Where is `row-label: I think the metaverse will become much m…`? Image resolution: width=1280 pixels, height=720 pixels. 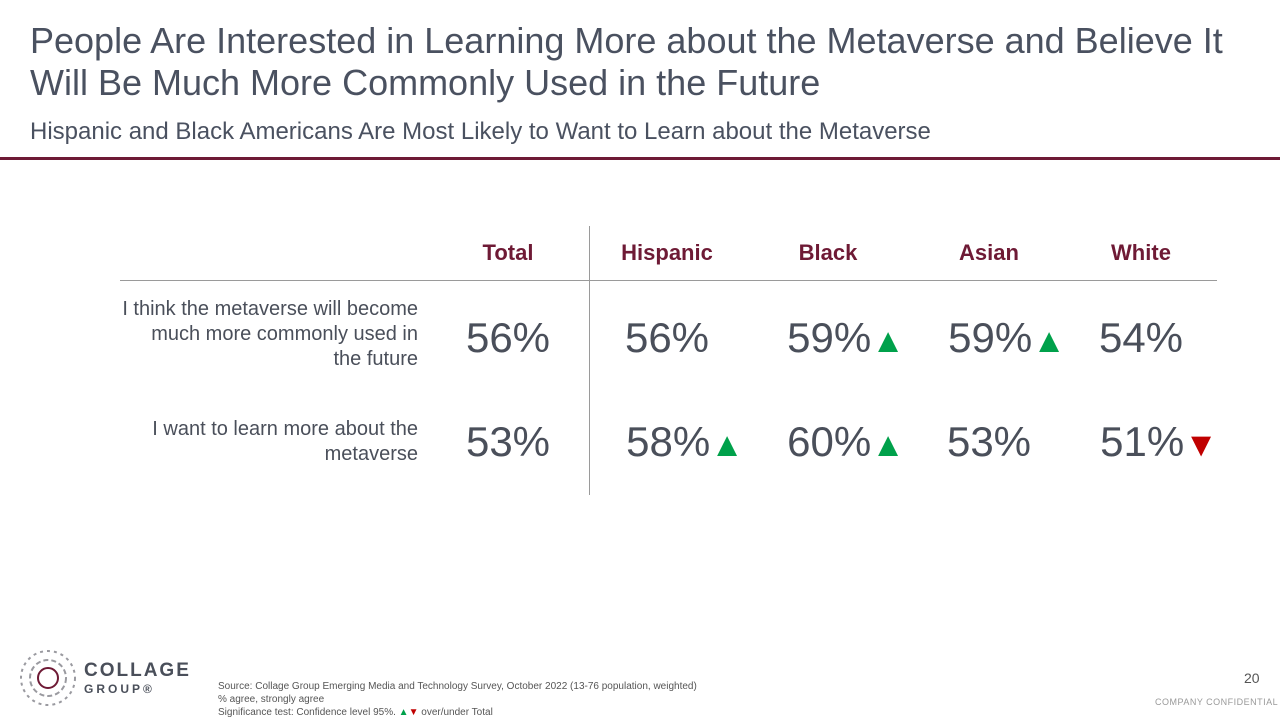
row-label: I think the metaverse will become much m… is located at coordinates (270, 334).